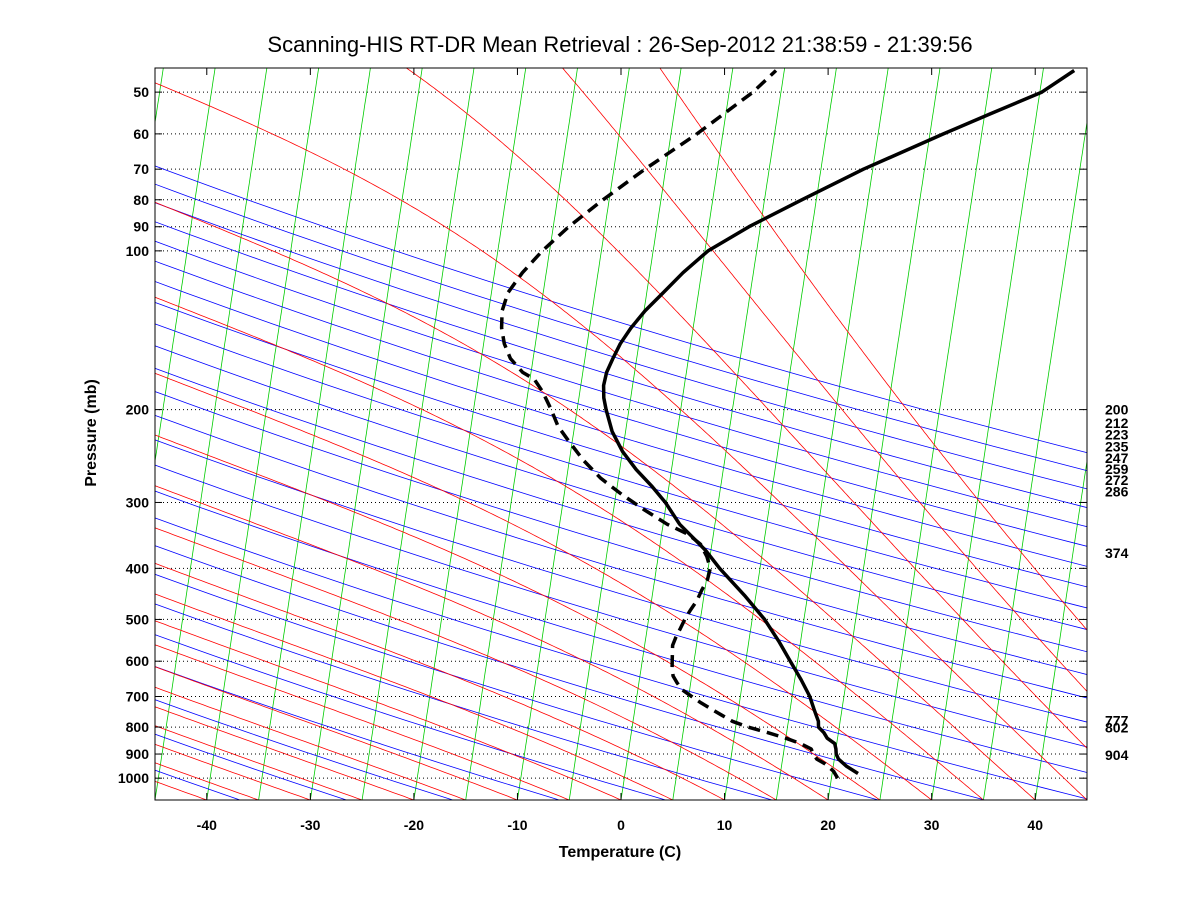 This screenshot has width=1200, height=900. What do you see at coordinates (138, 410) in the screenshot?
I see `y-tick-label: 200` at bounding box center [138, 410].